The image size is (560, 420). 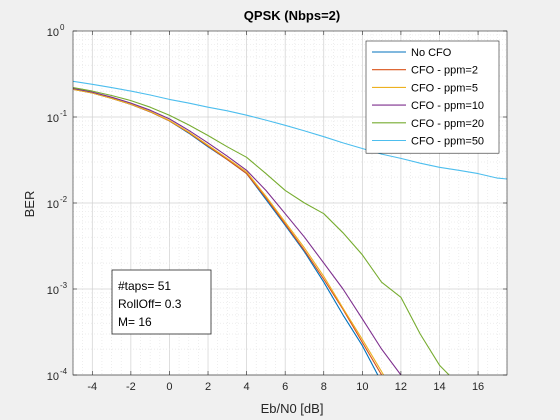 What do you see at coordinates (444, 71) in the screenshot?
I see `legend-entry: CFO - ppm=2` at bounding box center [444, 71].